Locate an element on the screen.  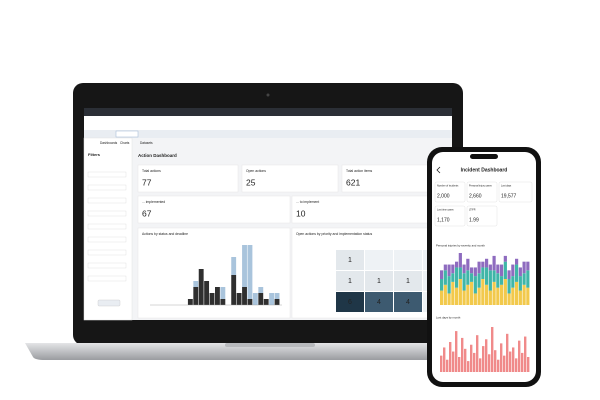
back-arrow is located at coordinates (438, 170).